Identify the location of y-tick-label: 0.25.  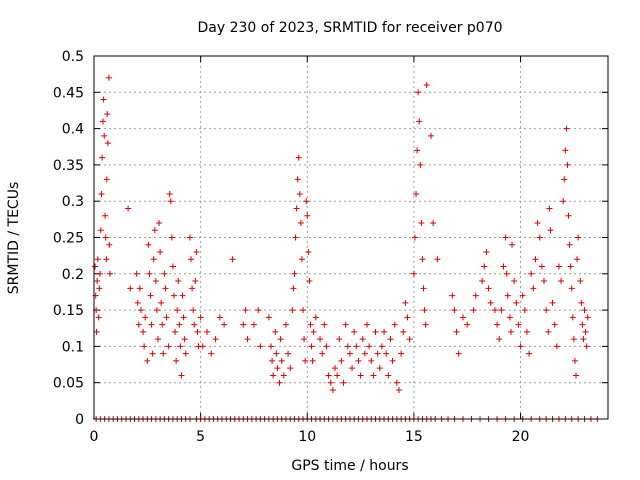
(68, 239).